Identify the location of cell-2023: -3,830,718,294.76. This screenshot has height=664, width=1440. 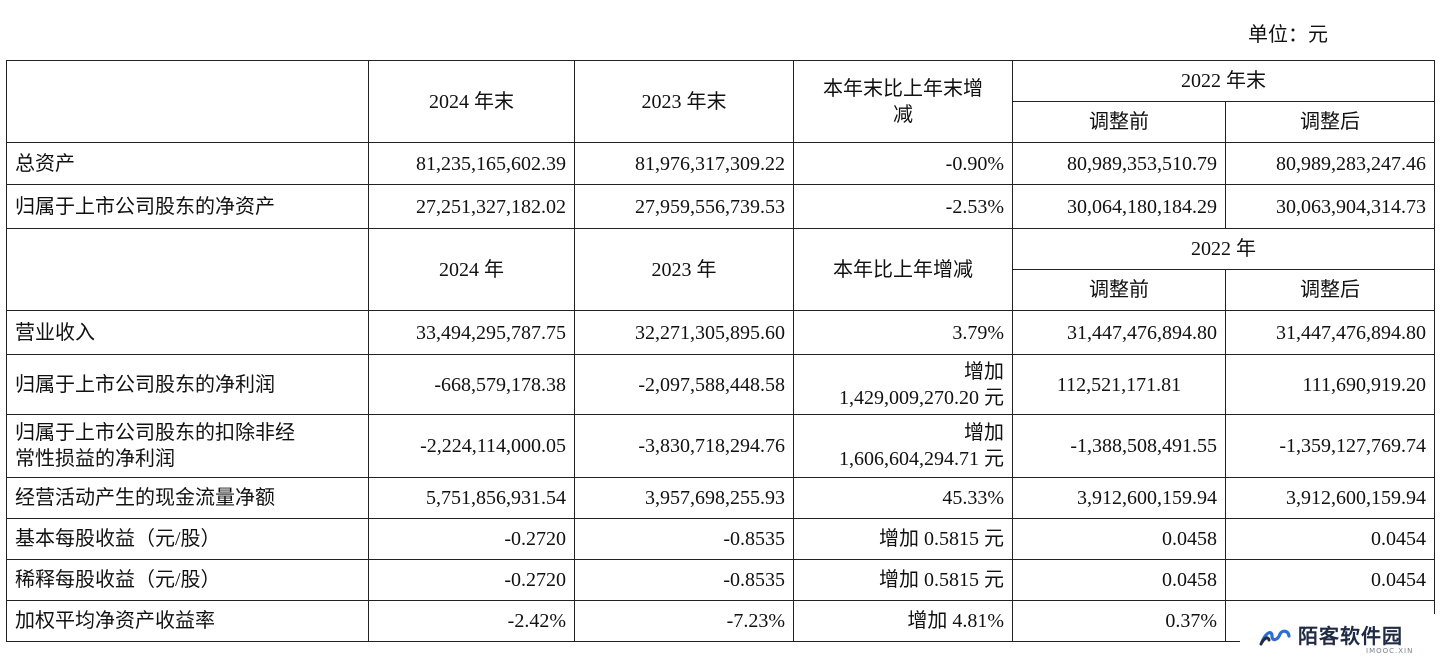
(684, 446).